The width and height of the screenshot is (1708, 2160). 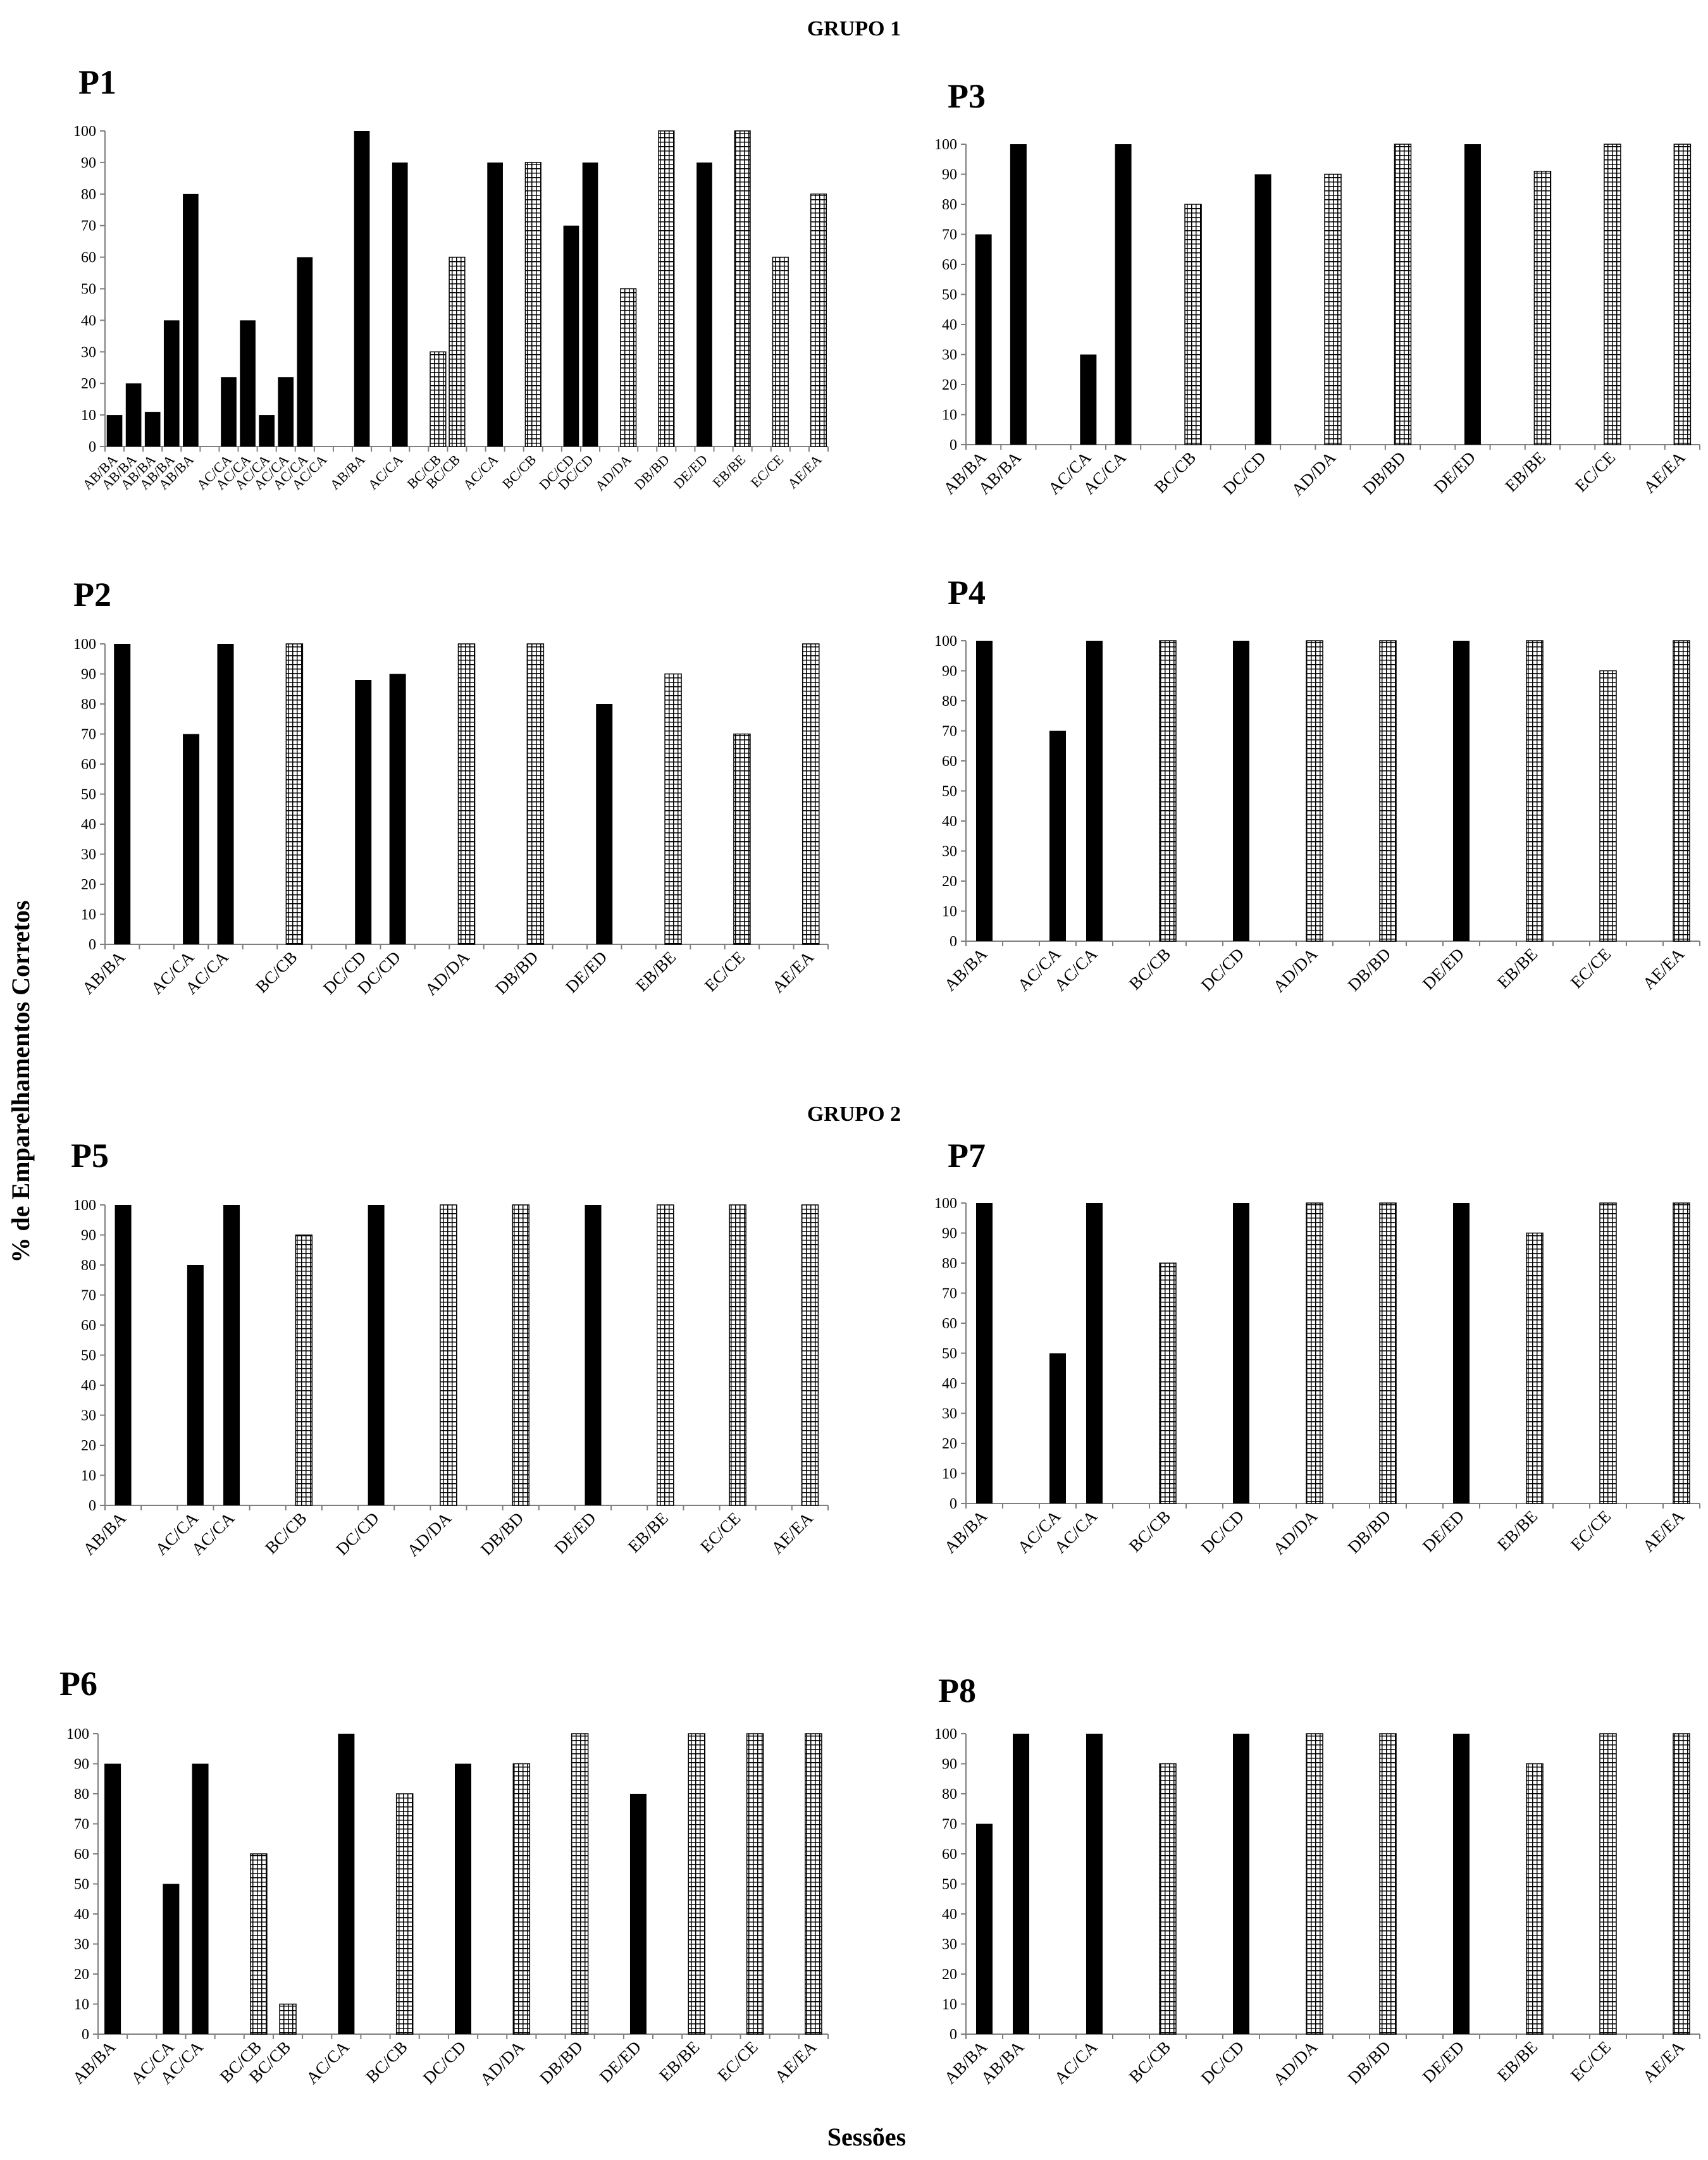 I want to click on group1-label: GRUPO 1, so click(x=854, y=28).